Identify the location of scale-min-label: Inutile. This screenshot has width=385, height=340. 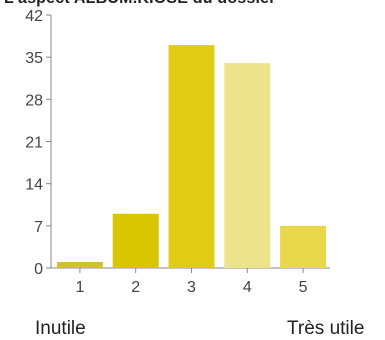
(60, 328).